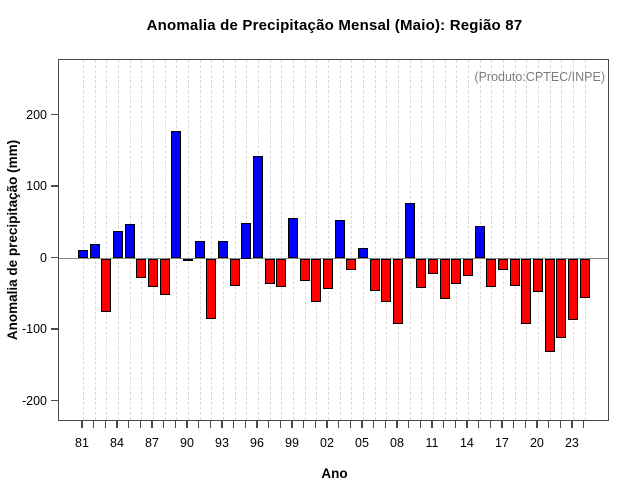 Image resolution: width=640 pixels, height=500 pixels. I want to click on bar-2019, so click(526, 291).